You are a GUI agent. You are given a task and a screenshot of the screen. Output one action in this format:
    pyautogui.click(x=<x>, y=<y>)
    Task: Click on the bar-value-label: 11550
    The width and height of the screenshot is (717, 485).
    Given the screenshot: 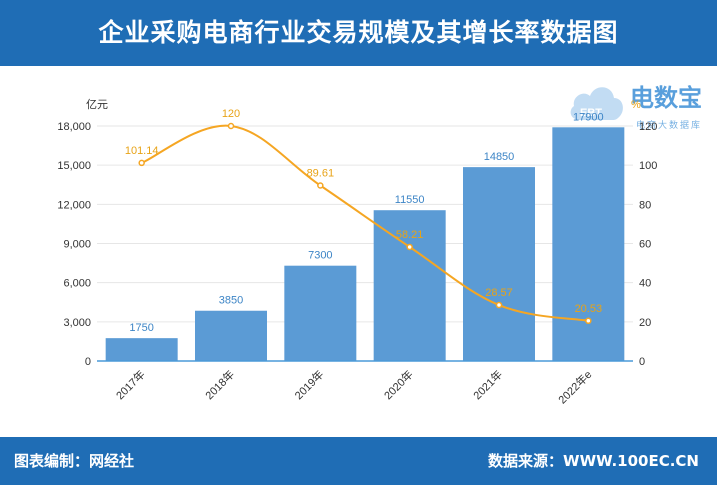 What is the action you would take?
    pyautogui.click(x=410, y=200)
    